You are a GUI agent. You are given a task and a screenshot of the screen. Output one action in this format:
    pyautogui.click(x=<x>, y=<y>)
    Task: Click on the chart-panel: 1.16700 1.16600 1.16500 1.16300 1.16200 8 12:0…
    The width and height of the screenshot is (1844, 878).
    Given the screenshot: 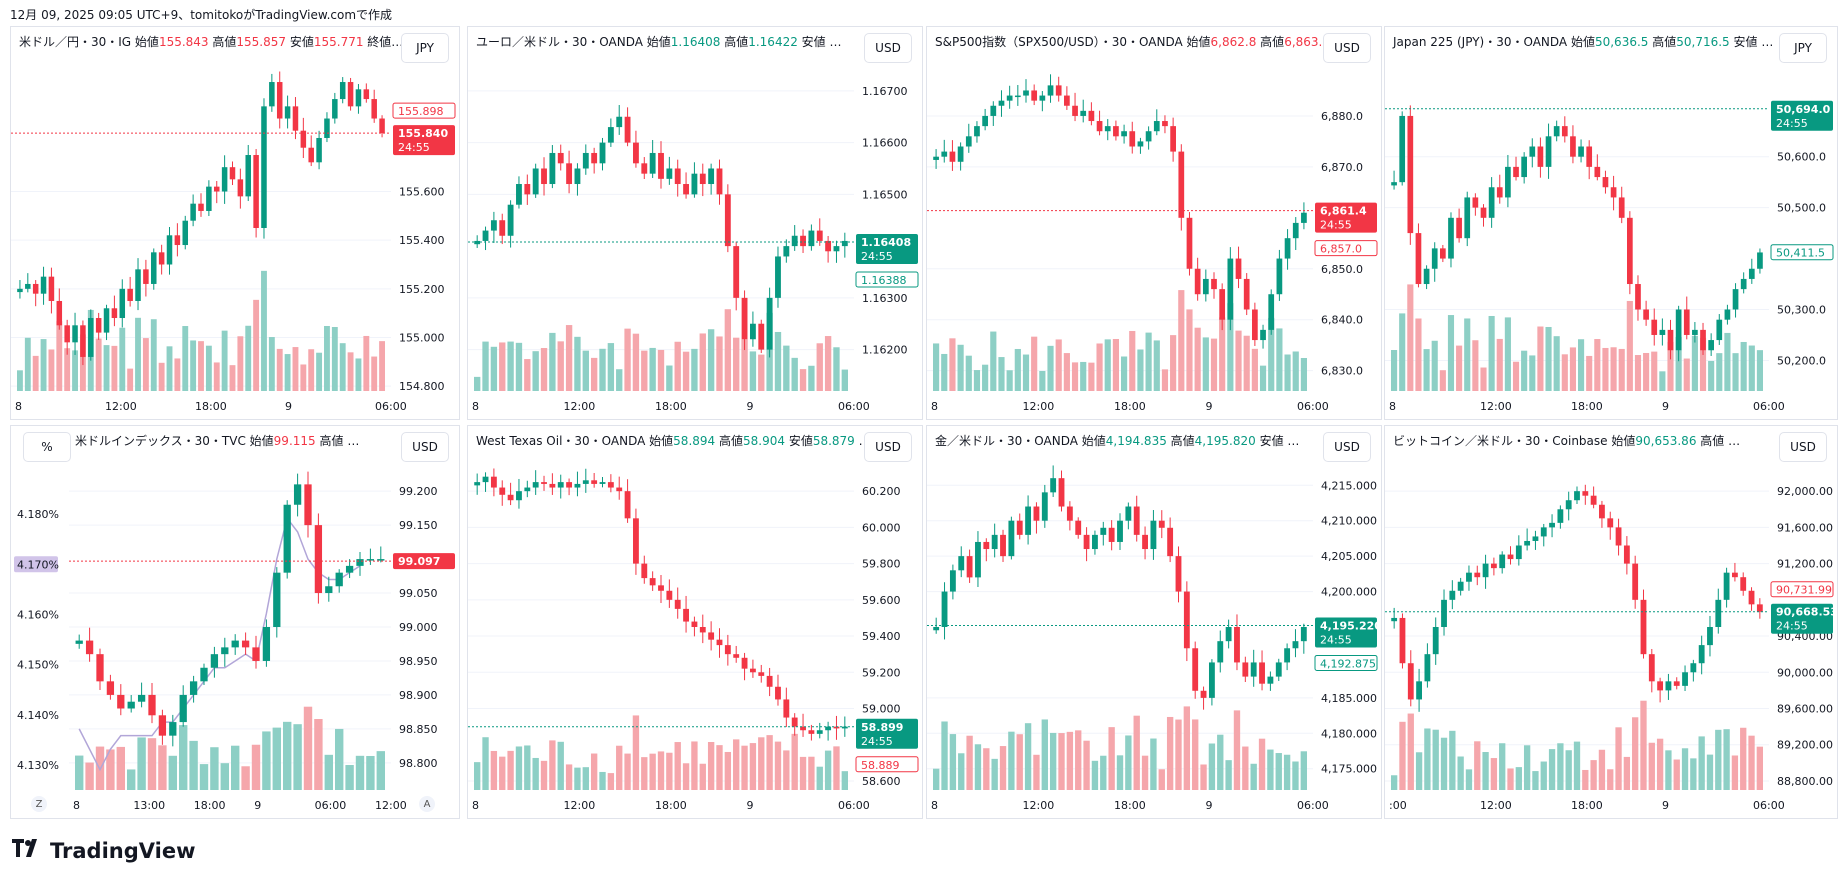 What is the action you would take?
    pyautogui.click(x=695, y=223)
    